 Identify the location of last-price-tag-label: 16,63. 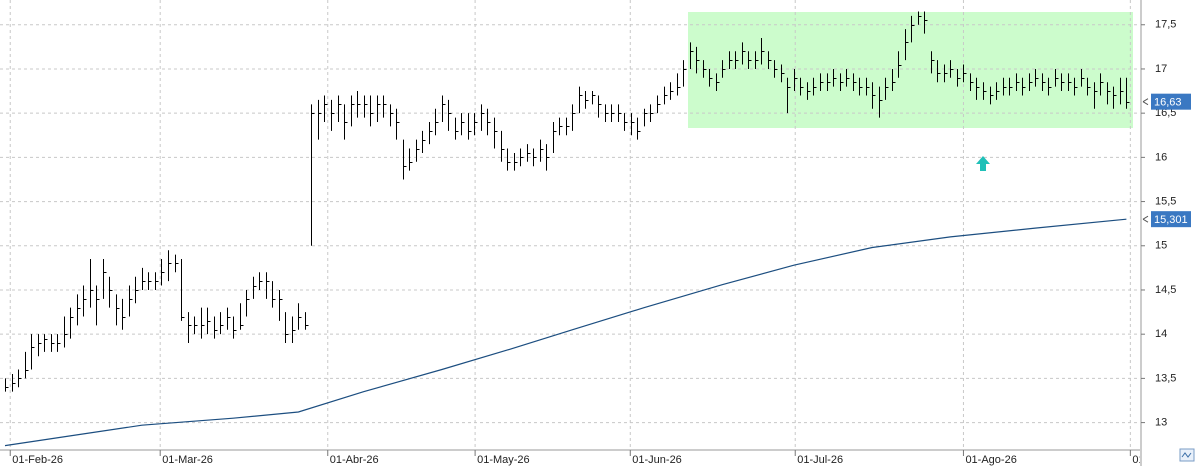
(1168, 103).